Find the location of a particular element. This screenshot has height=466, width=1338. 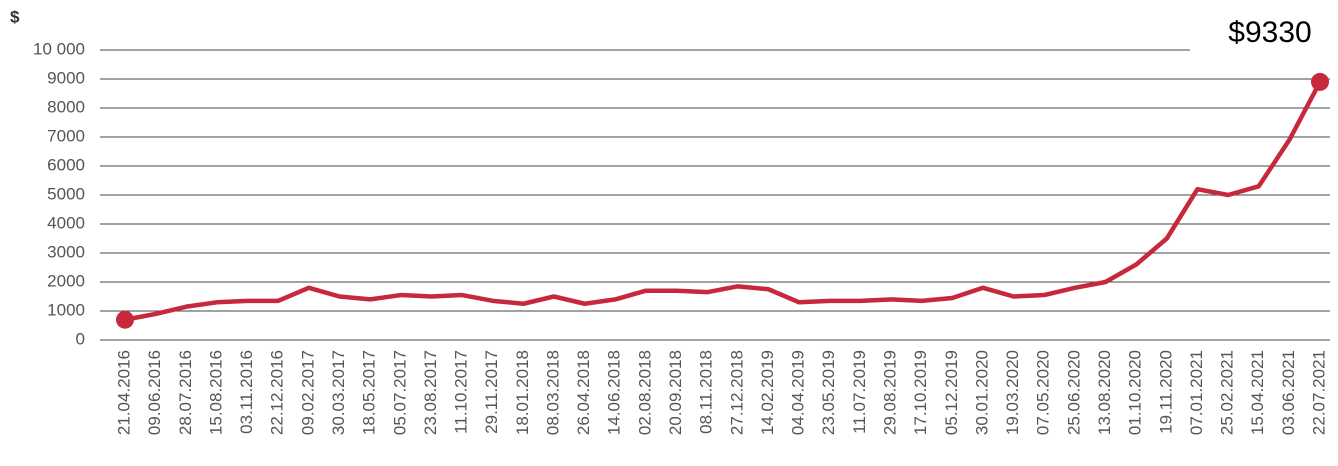

x-tick-label: 14.02.2019 is located at coordinates (767, 392).